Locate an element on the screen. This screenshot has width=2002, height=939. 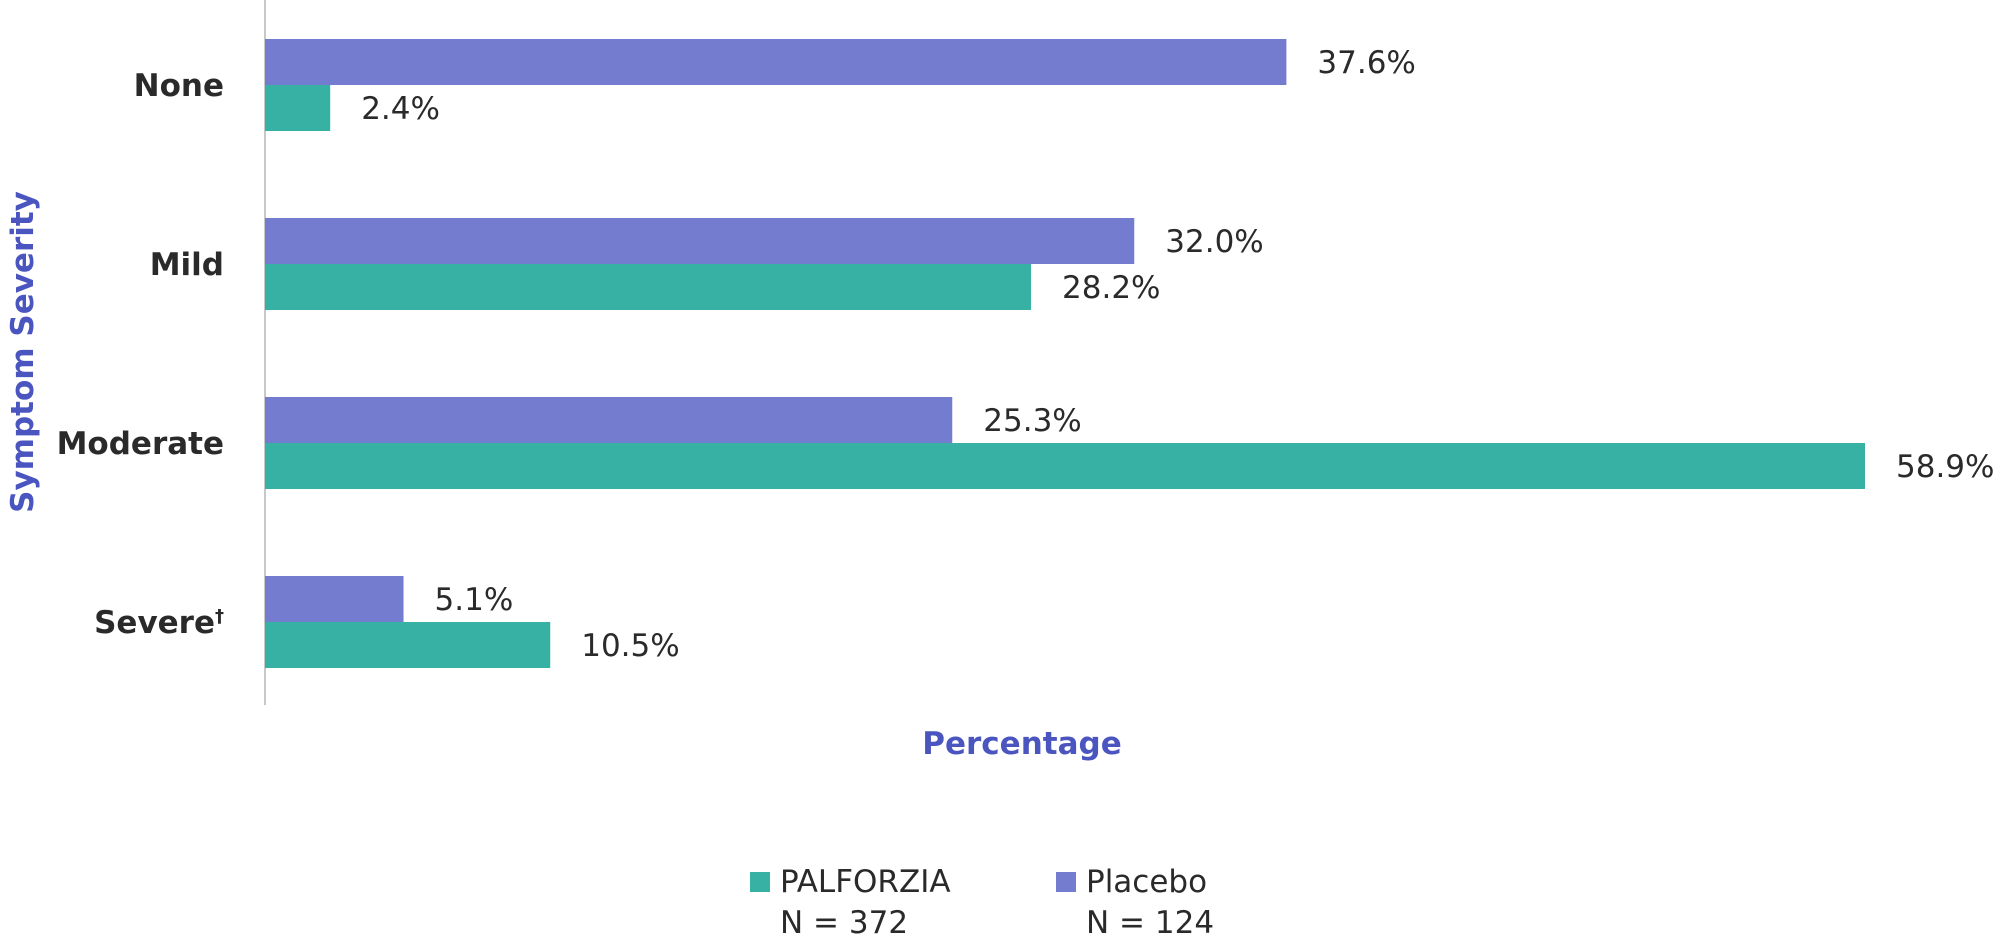
legend-swatch-palforzia is located at coordinates (760, 882).